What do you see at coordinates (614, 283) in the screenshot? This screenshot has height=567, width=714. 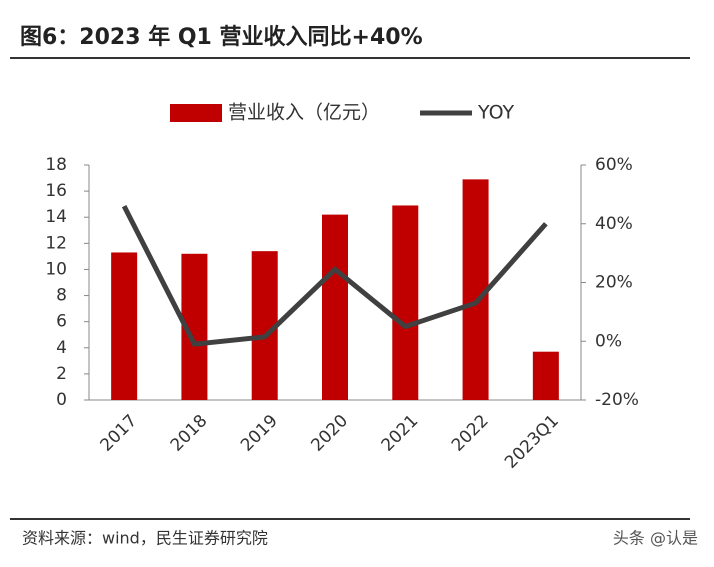 I see `y2-tick-label: 20%` at bounding box center [614, 283].